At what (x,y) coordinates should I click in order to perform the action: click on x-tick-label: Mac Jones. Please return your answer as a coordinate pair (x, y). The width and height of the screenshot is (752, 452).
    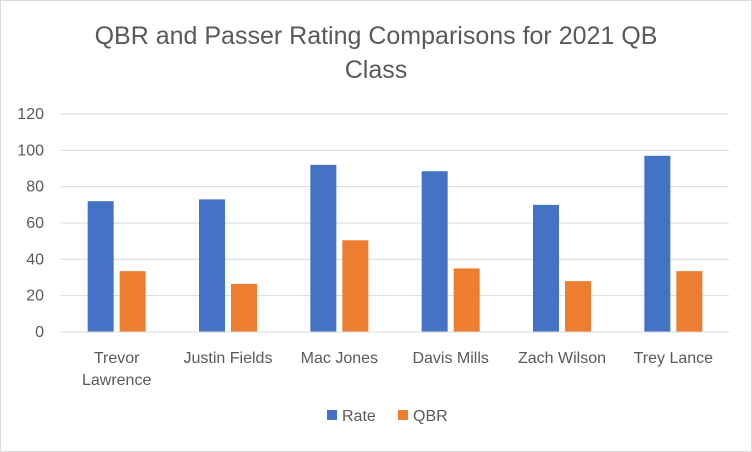
    Looking at the image, I should click on (339, 358).